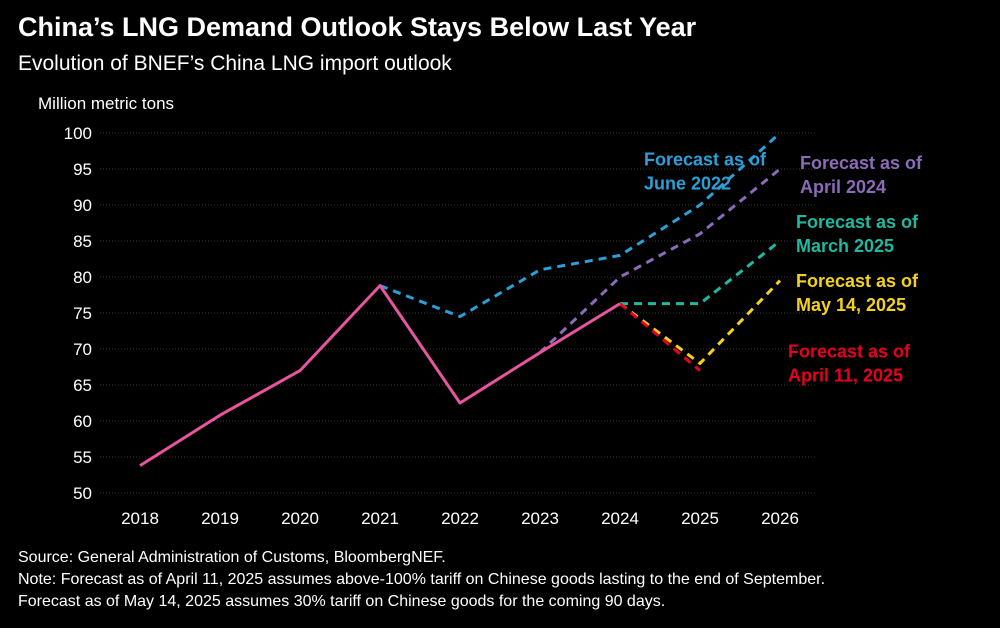  Describe the element at coordinates (82, 421) in the screenshot. I see `y-tick-label: 60` at that location.